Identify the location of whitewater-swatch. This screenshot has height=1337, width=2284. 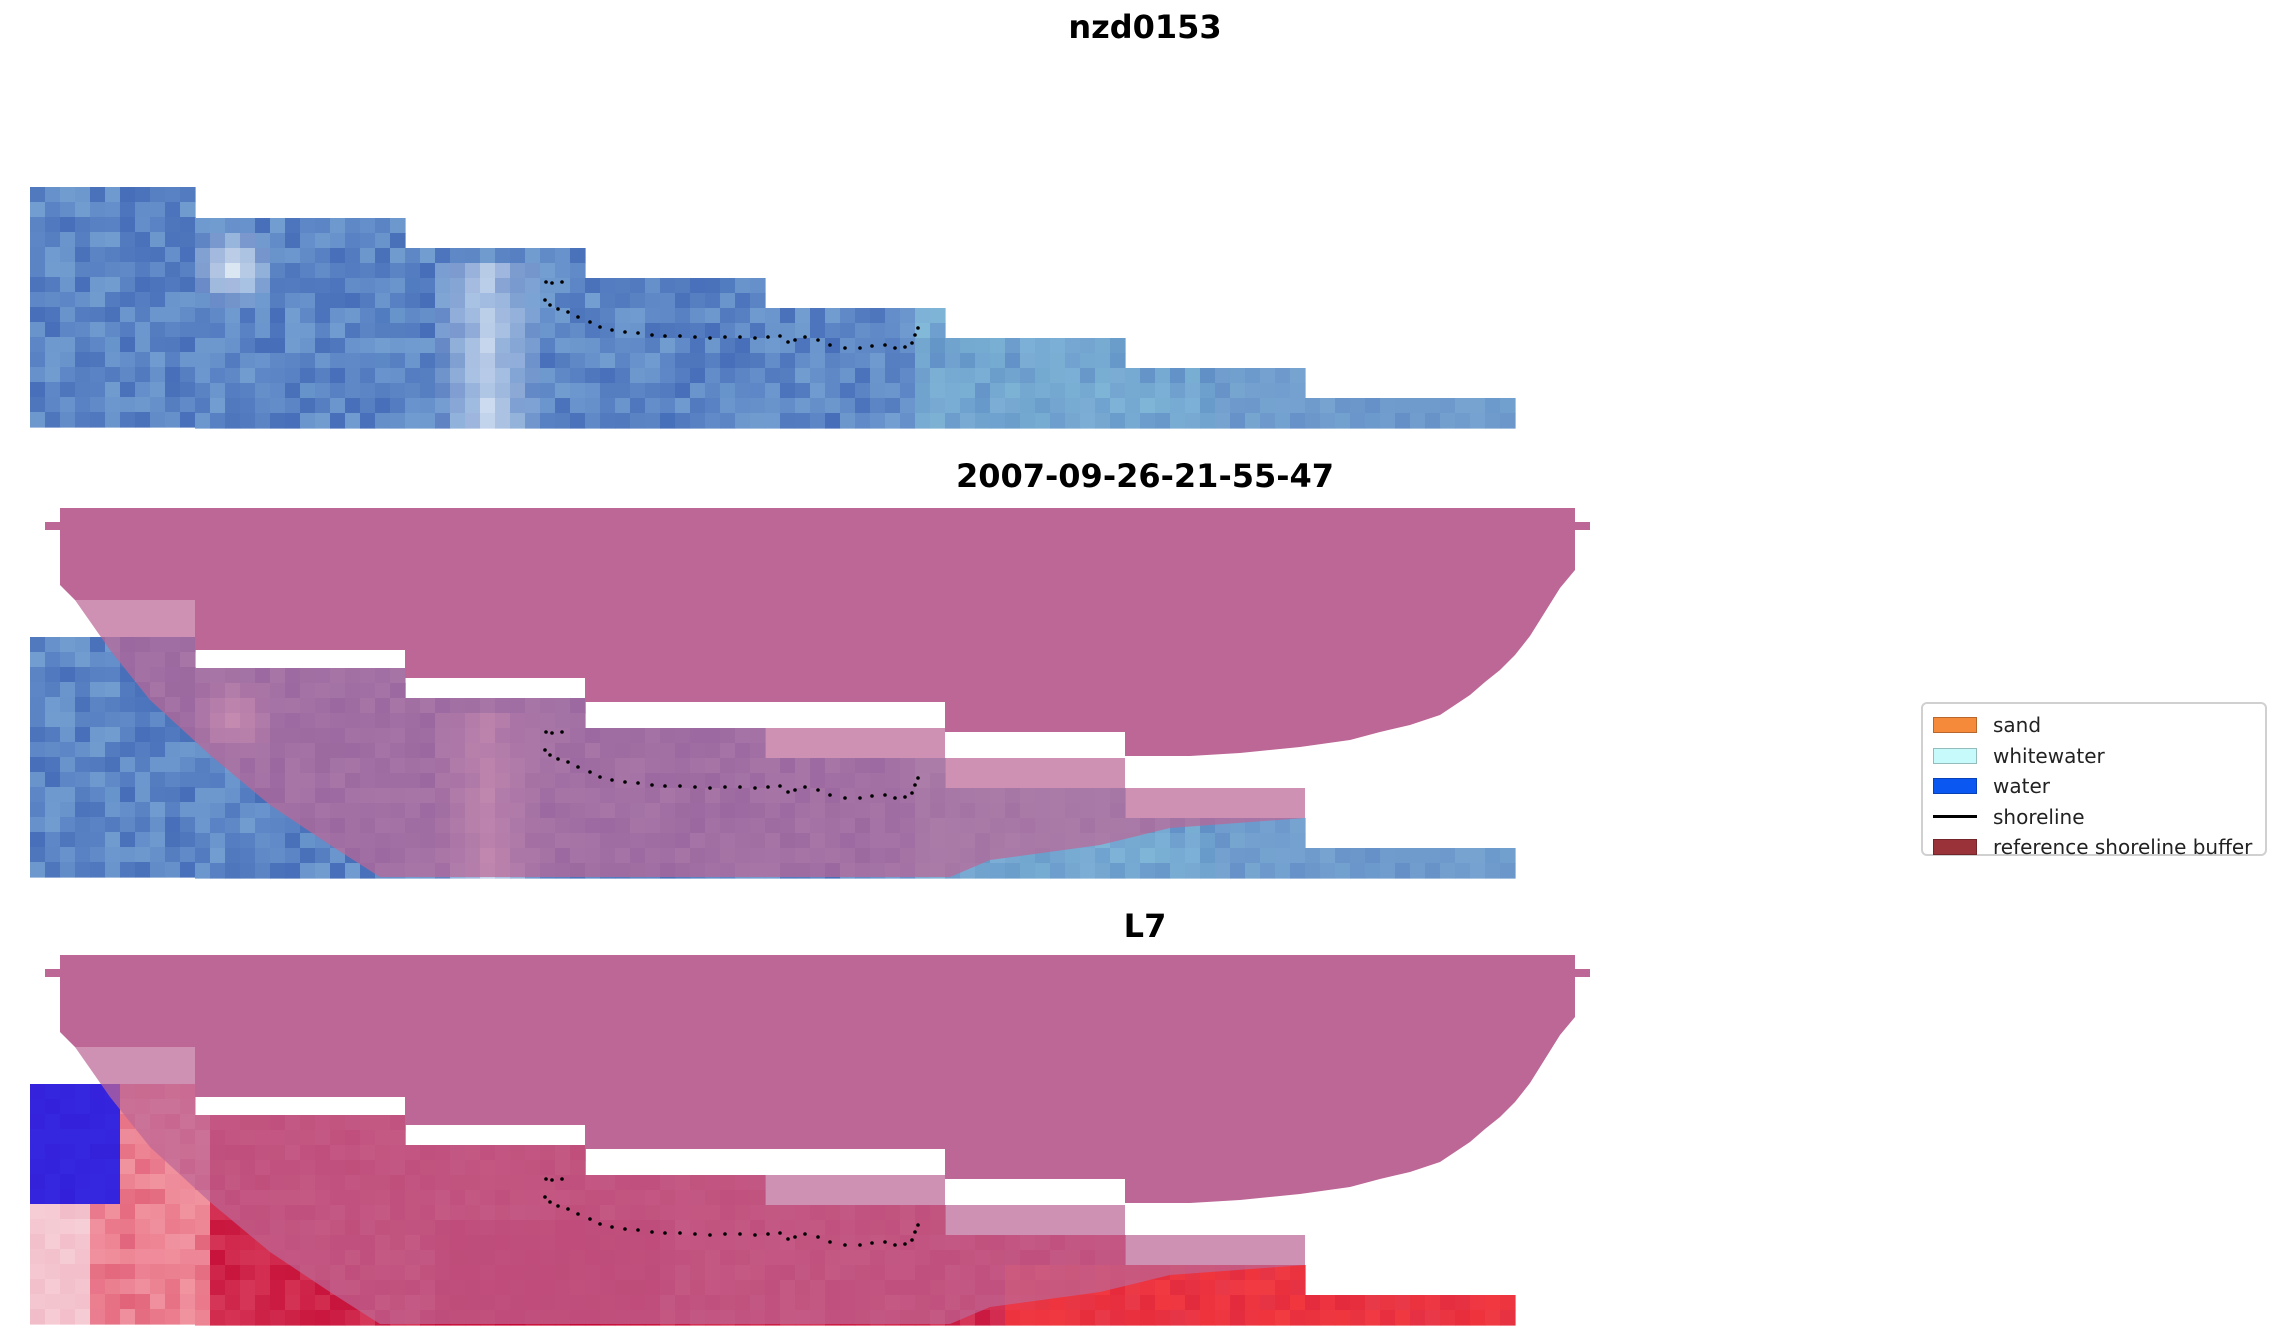
(1955, 755).